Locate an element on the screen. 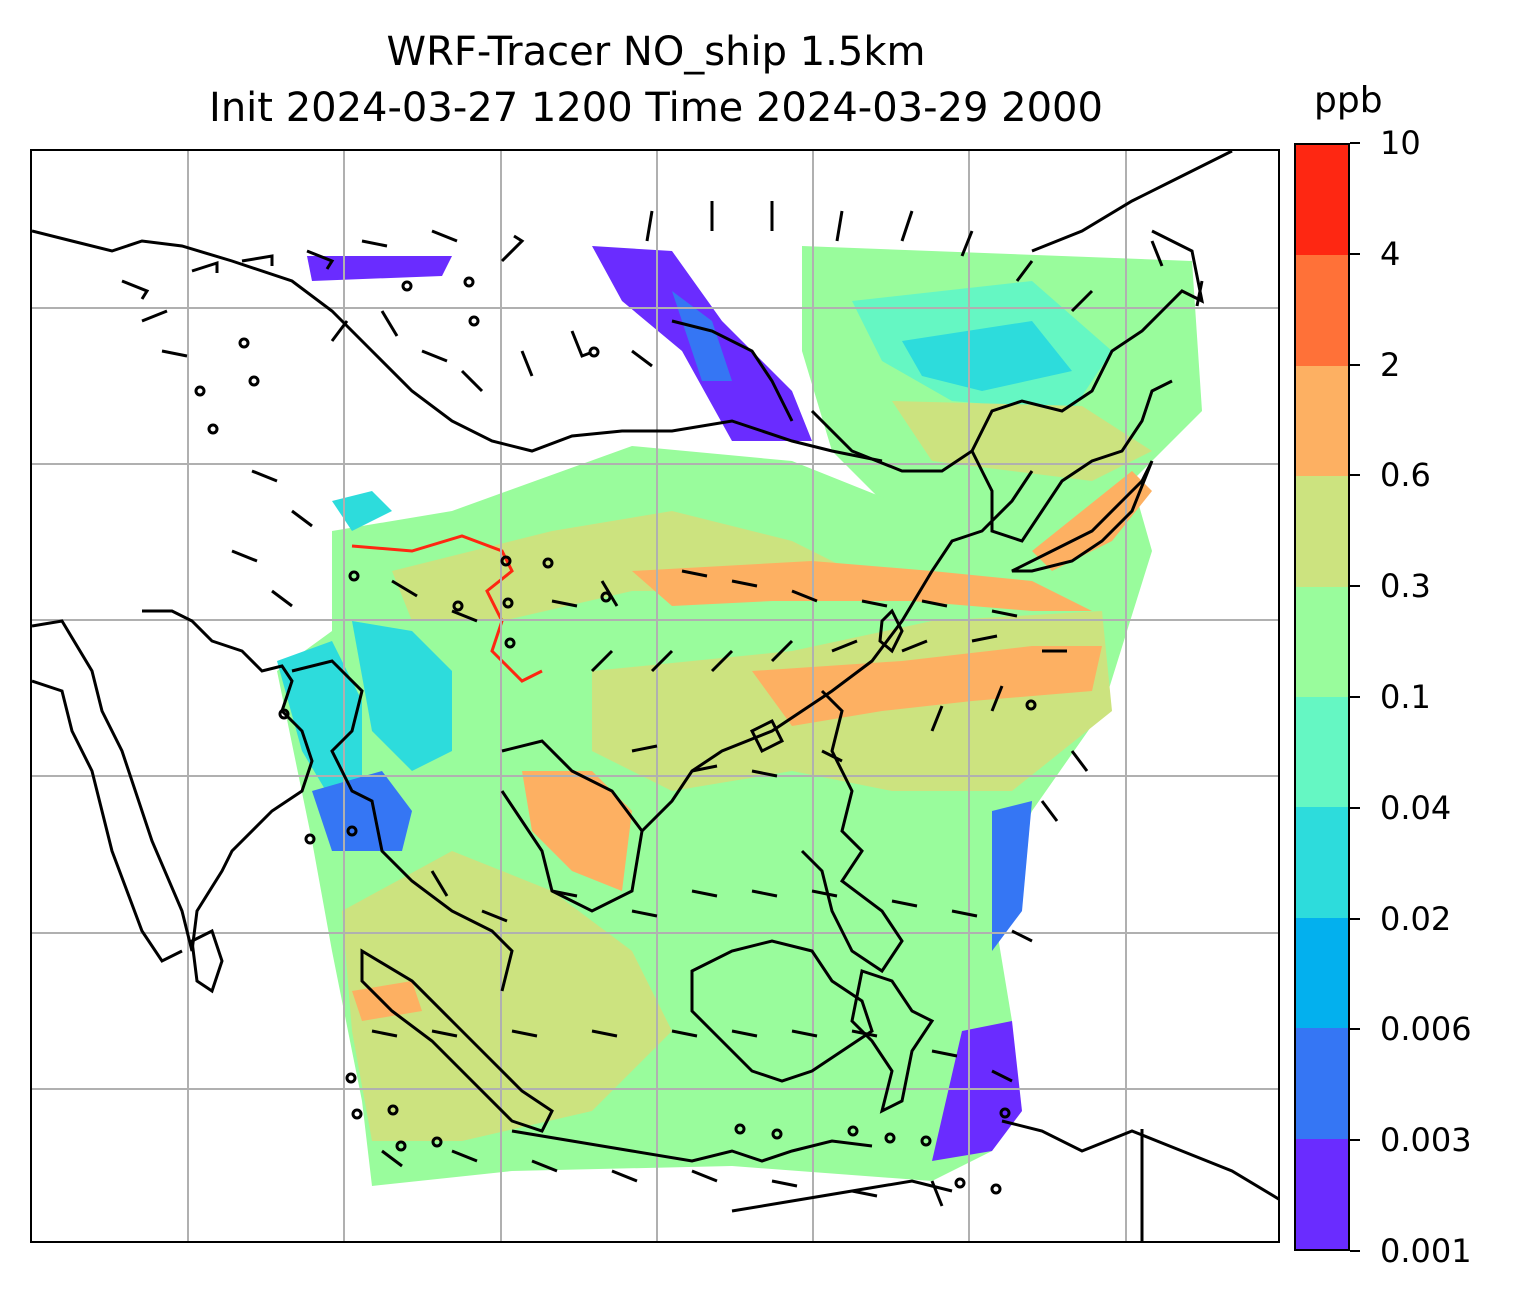 The height and width of the screenshot is (1306, 1528). coast-sumatra is located at coordinates (457, 1040).